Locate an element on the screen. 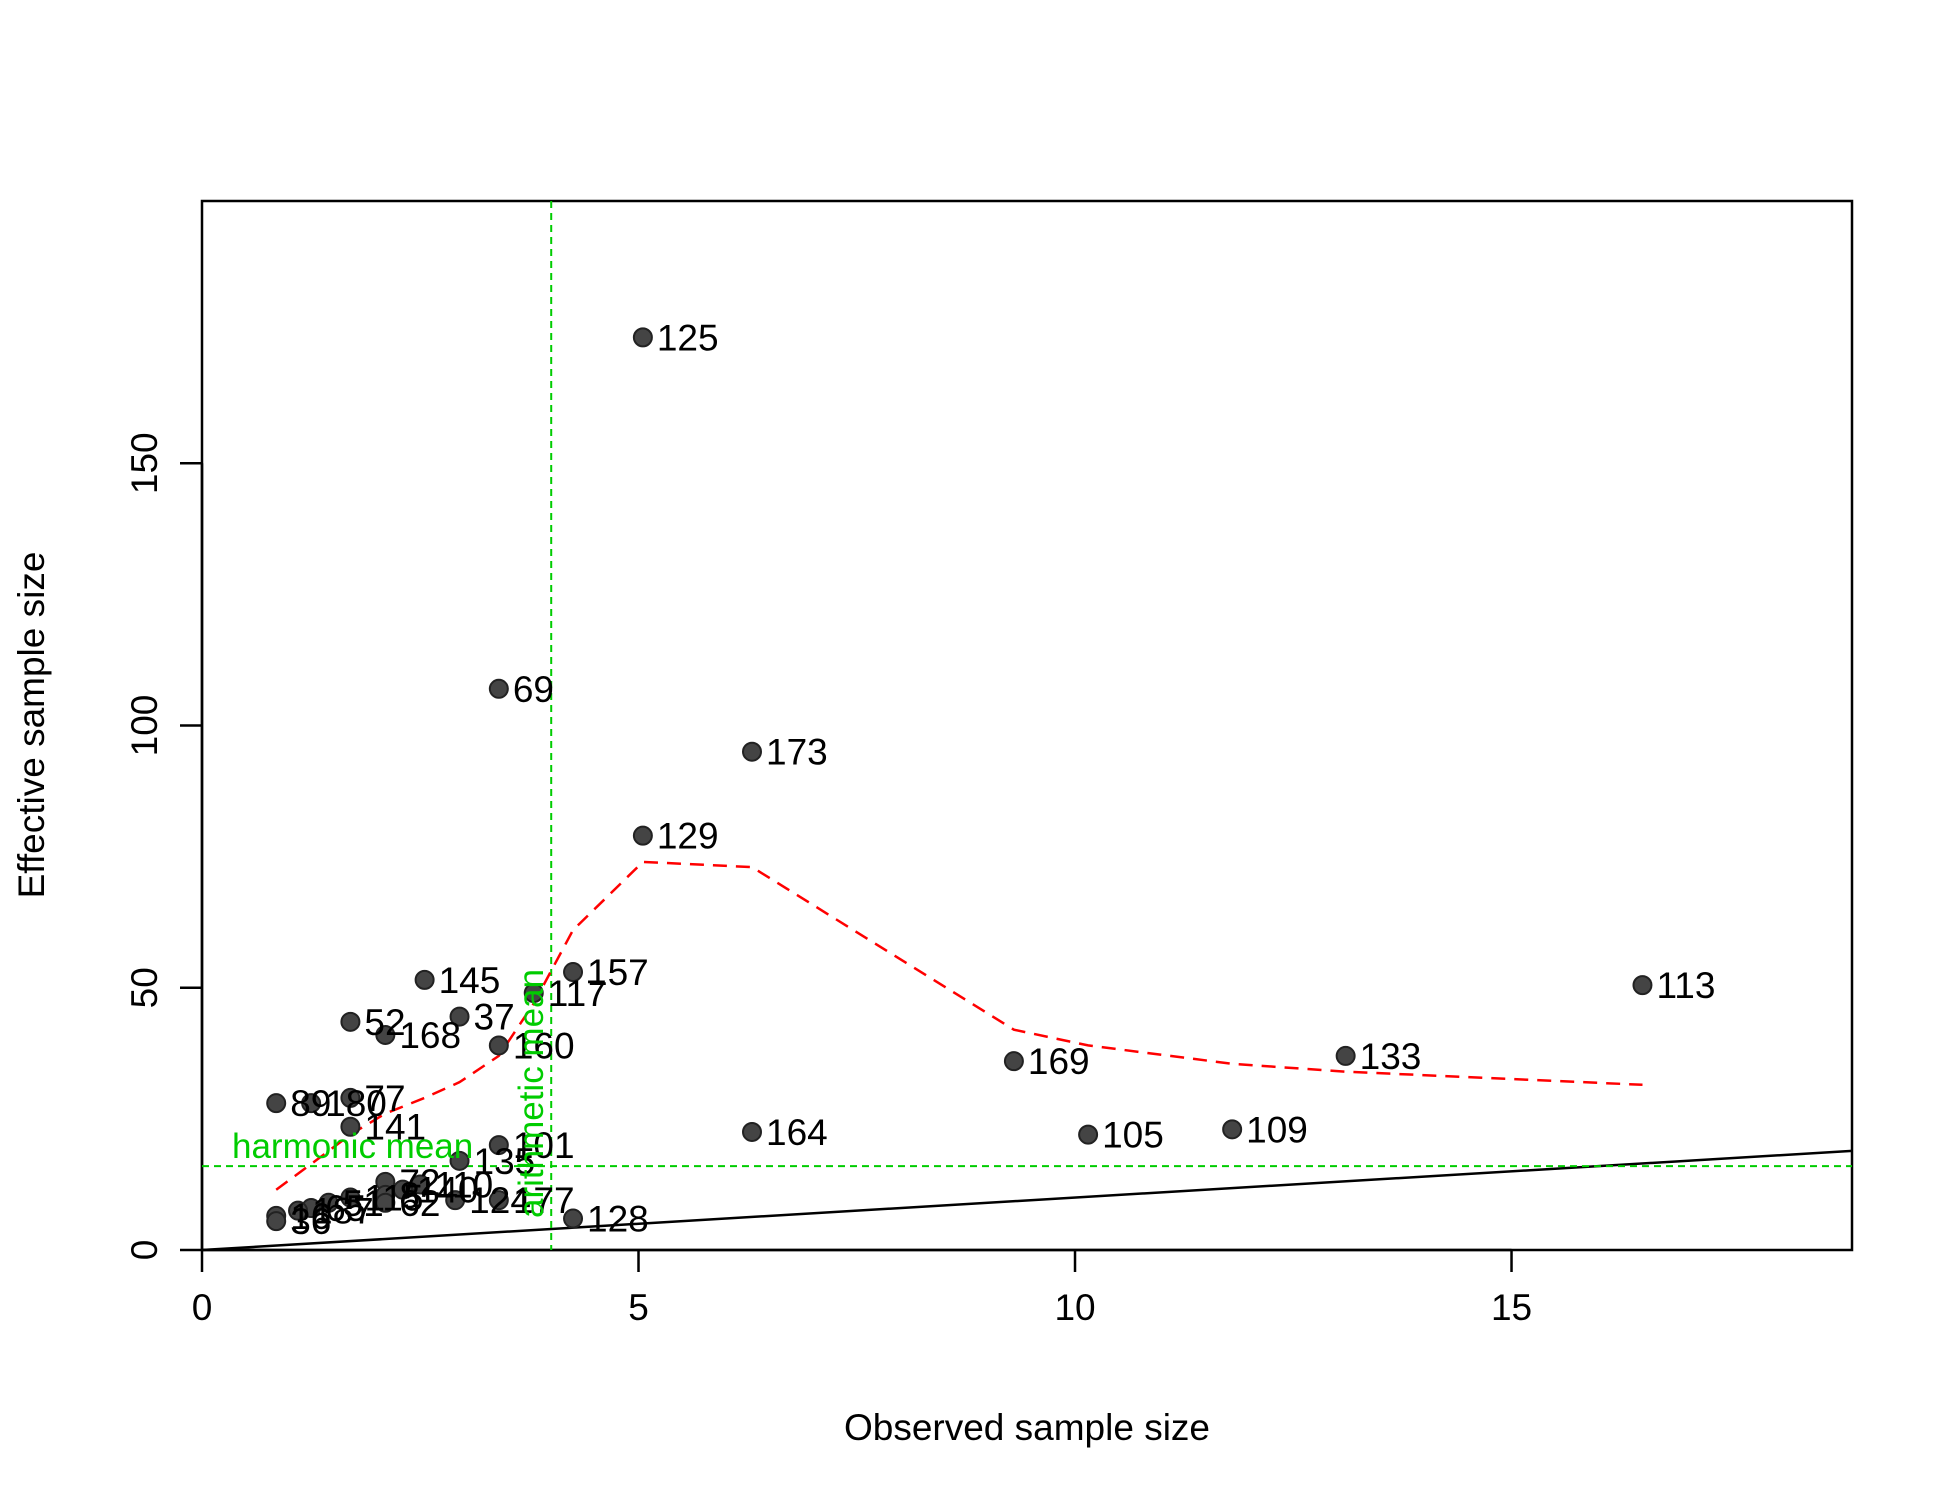 This screenshot has width=1950, height=1500. data-point-label: 89 is located at coordinates (310, 1103).